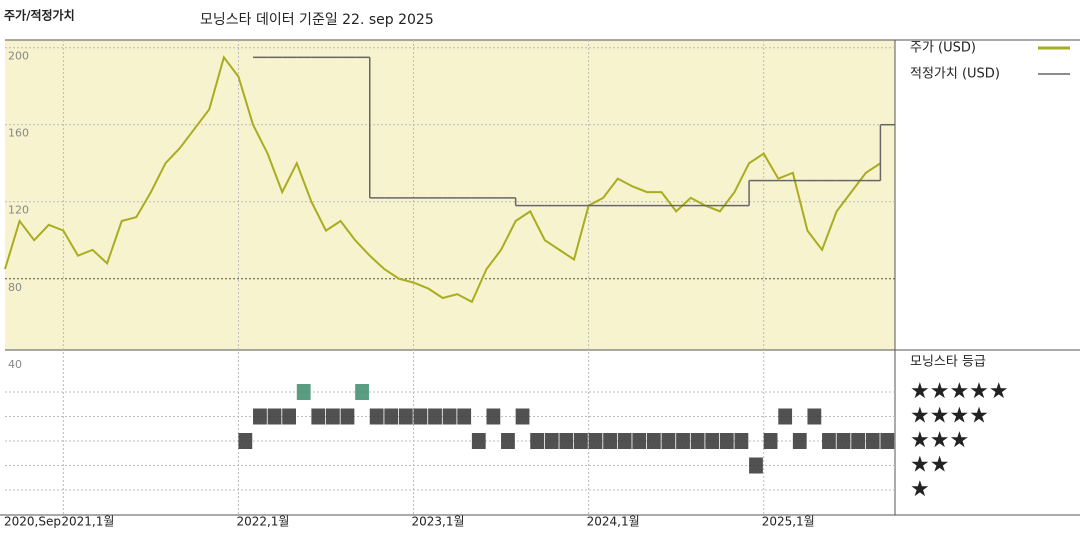 The width and height of the screenshot is (1080, 540). Describe the element at coordinates (87, 522) in the screenshot. I see `x-tick-label: 2021,1월` at that location.